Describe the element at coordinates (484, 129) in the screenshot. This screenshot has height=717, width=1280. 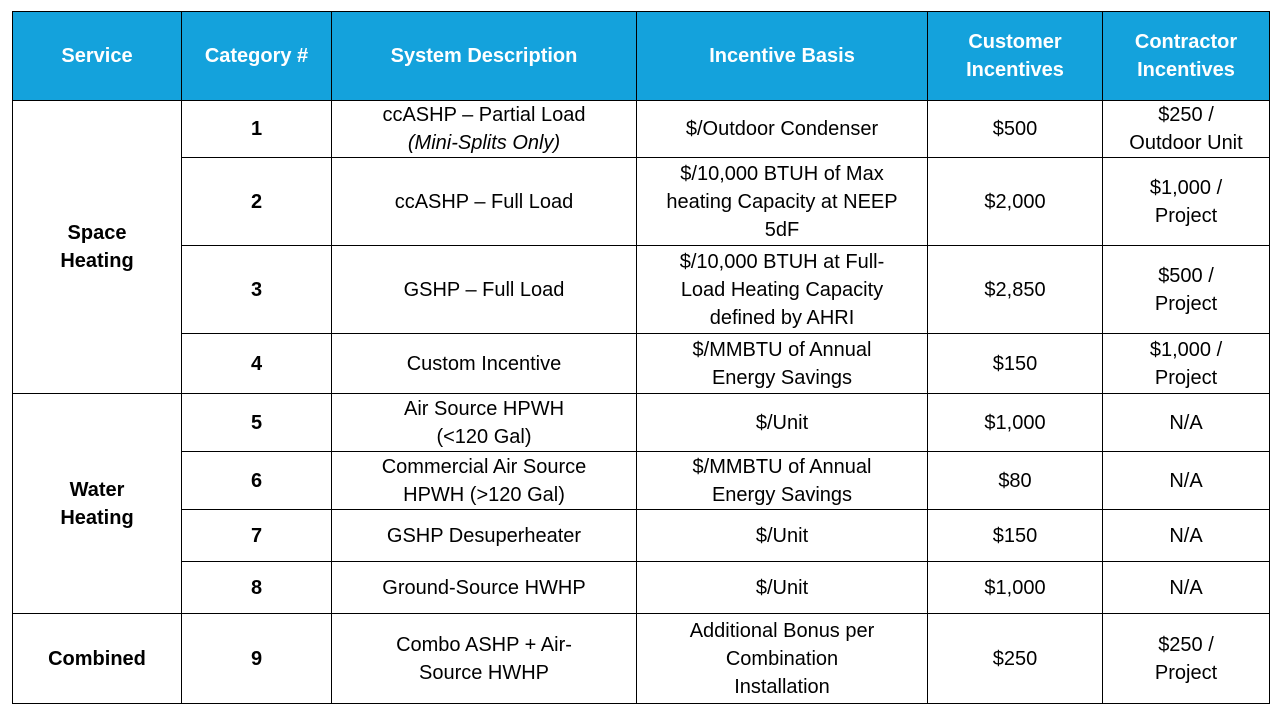
I see `system-description: ccASHP – Partial Load (Mini-Splits Only)` at that location.